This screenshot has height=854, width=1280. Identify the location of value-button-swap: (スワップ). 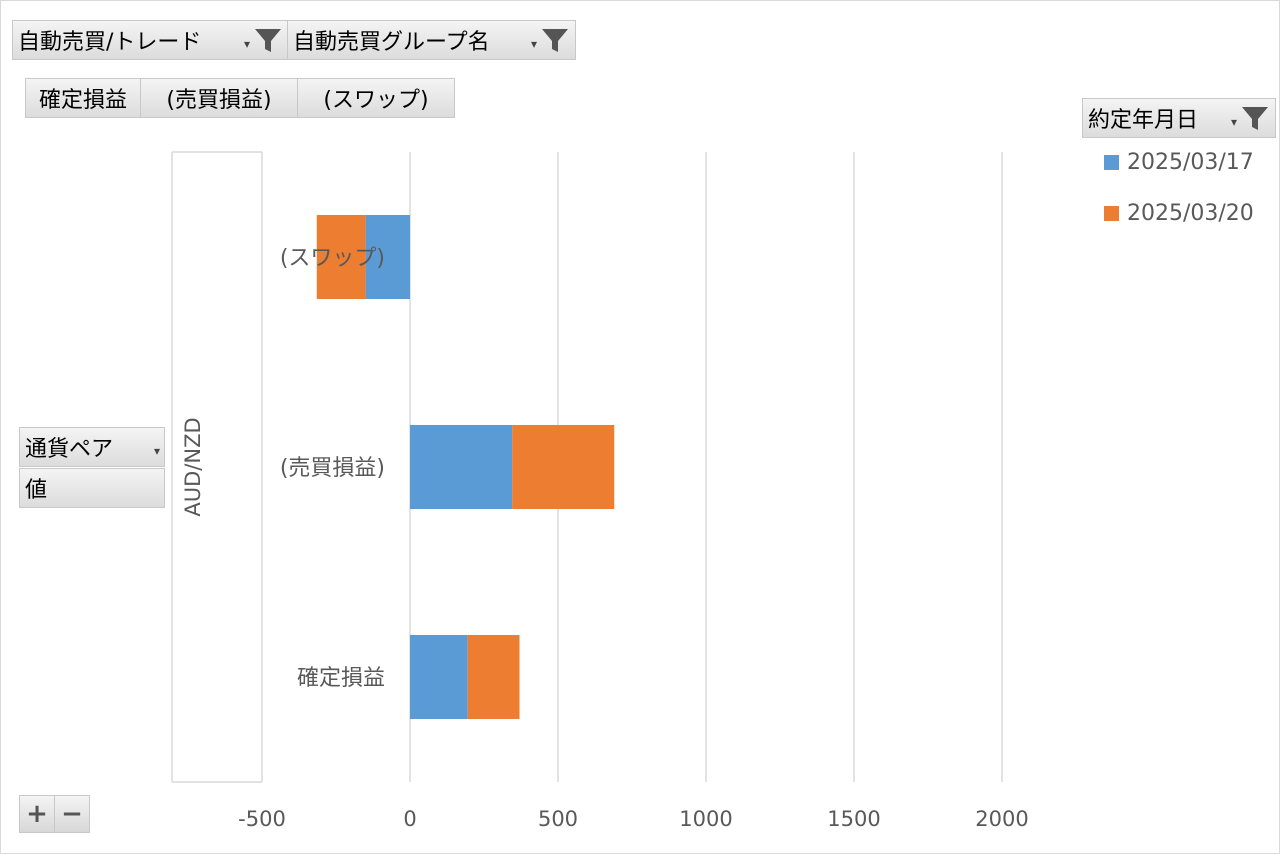
(376, 98).